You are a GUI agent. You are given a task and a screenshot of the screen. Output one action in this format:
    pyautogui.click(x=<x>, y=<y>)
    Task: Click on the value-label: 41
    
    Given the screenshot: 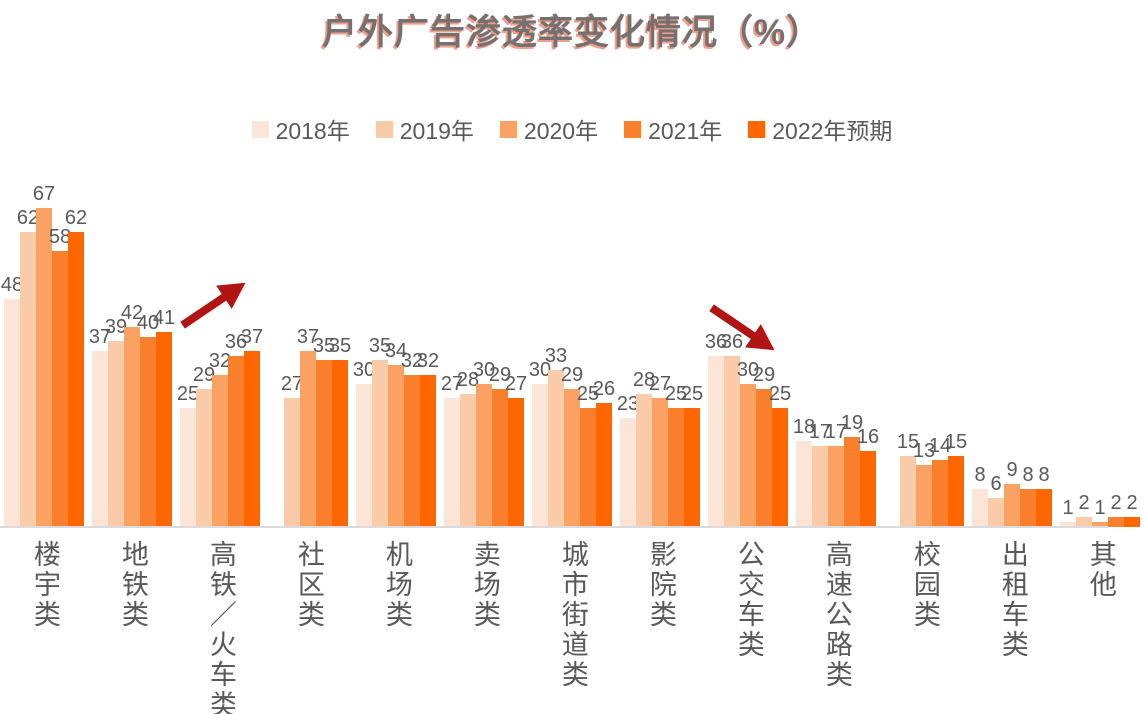 What is the action you would take?
    pyautogui.click(x=164, y=317)
    